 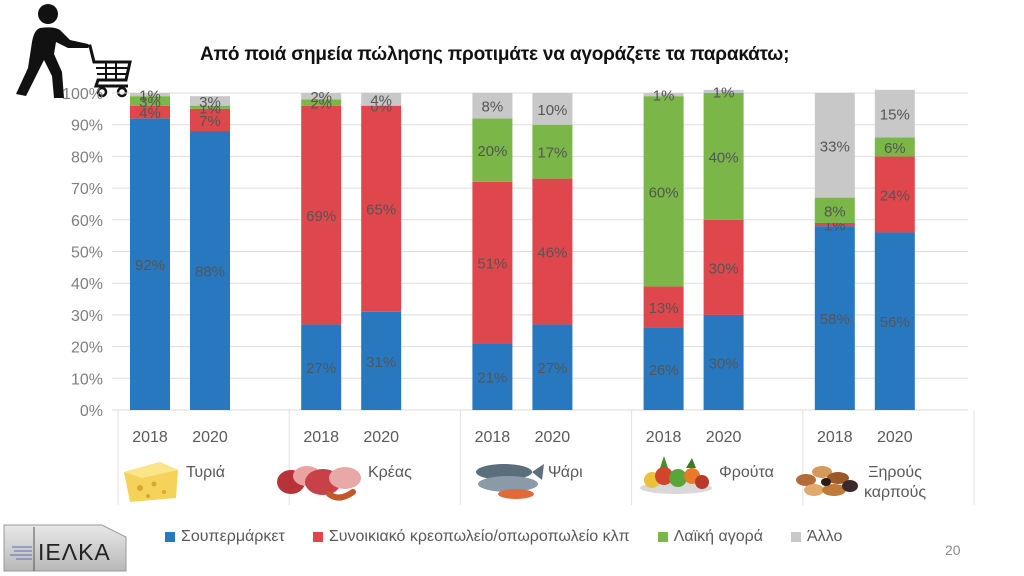 I want to click on cheese-image, so click(x=151, y=482).